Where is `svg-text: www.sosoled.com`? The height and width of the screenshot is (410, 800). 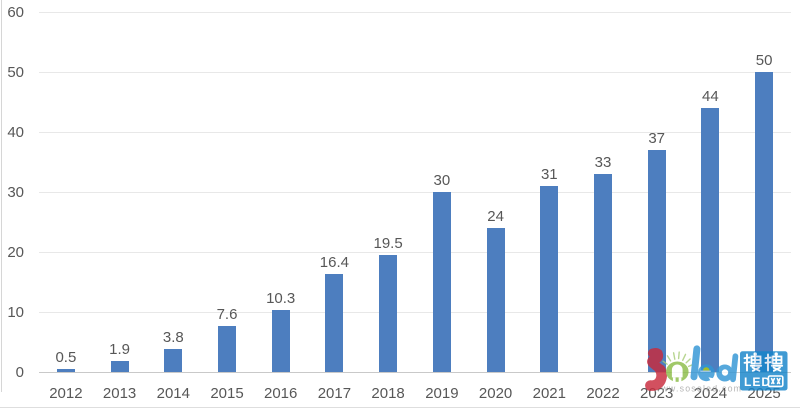
svg-text: www.sosoled.com is located at coordinates (697, 389).